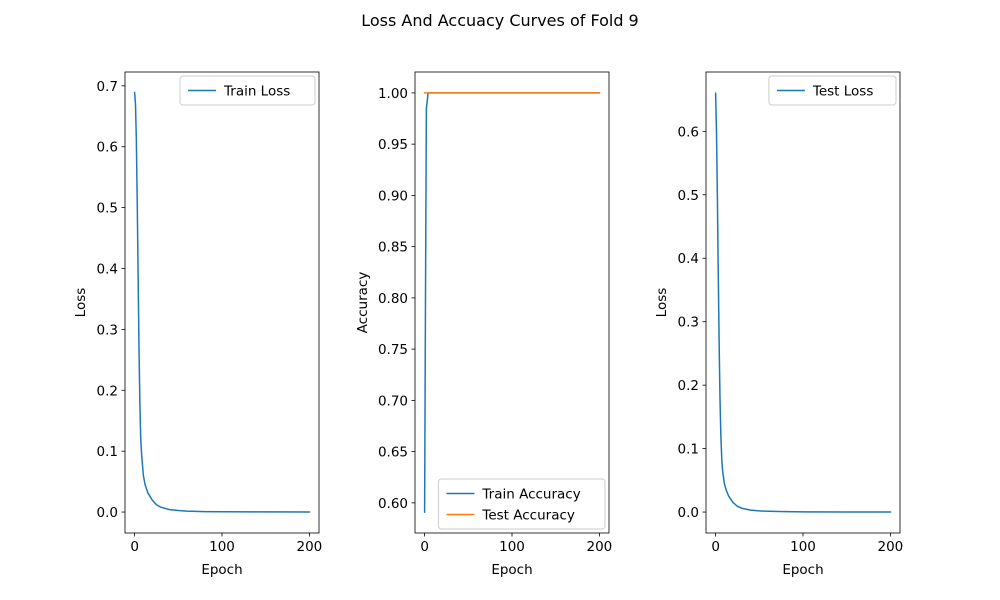 The height and width of the screenshot is (600, 1000). What do you see at coordinates (499, 20) in the screenshot?
I see `figure-title: Loss And Accuacy Curves of Fold 9` at bounding box center [499, 20].